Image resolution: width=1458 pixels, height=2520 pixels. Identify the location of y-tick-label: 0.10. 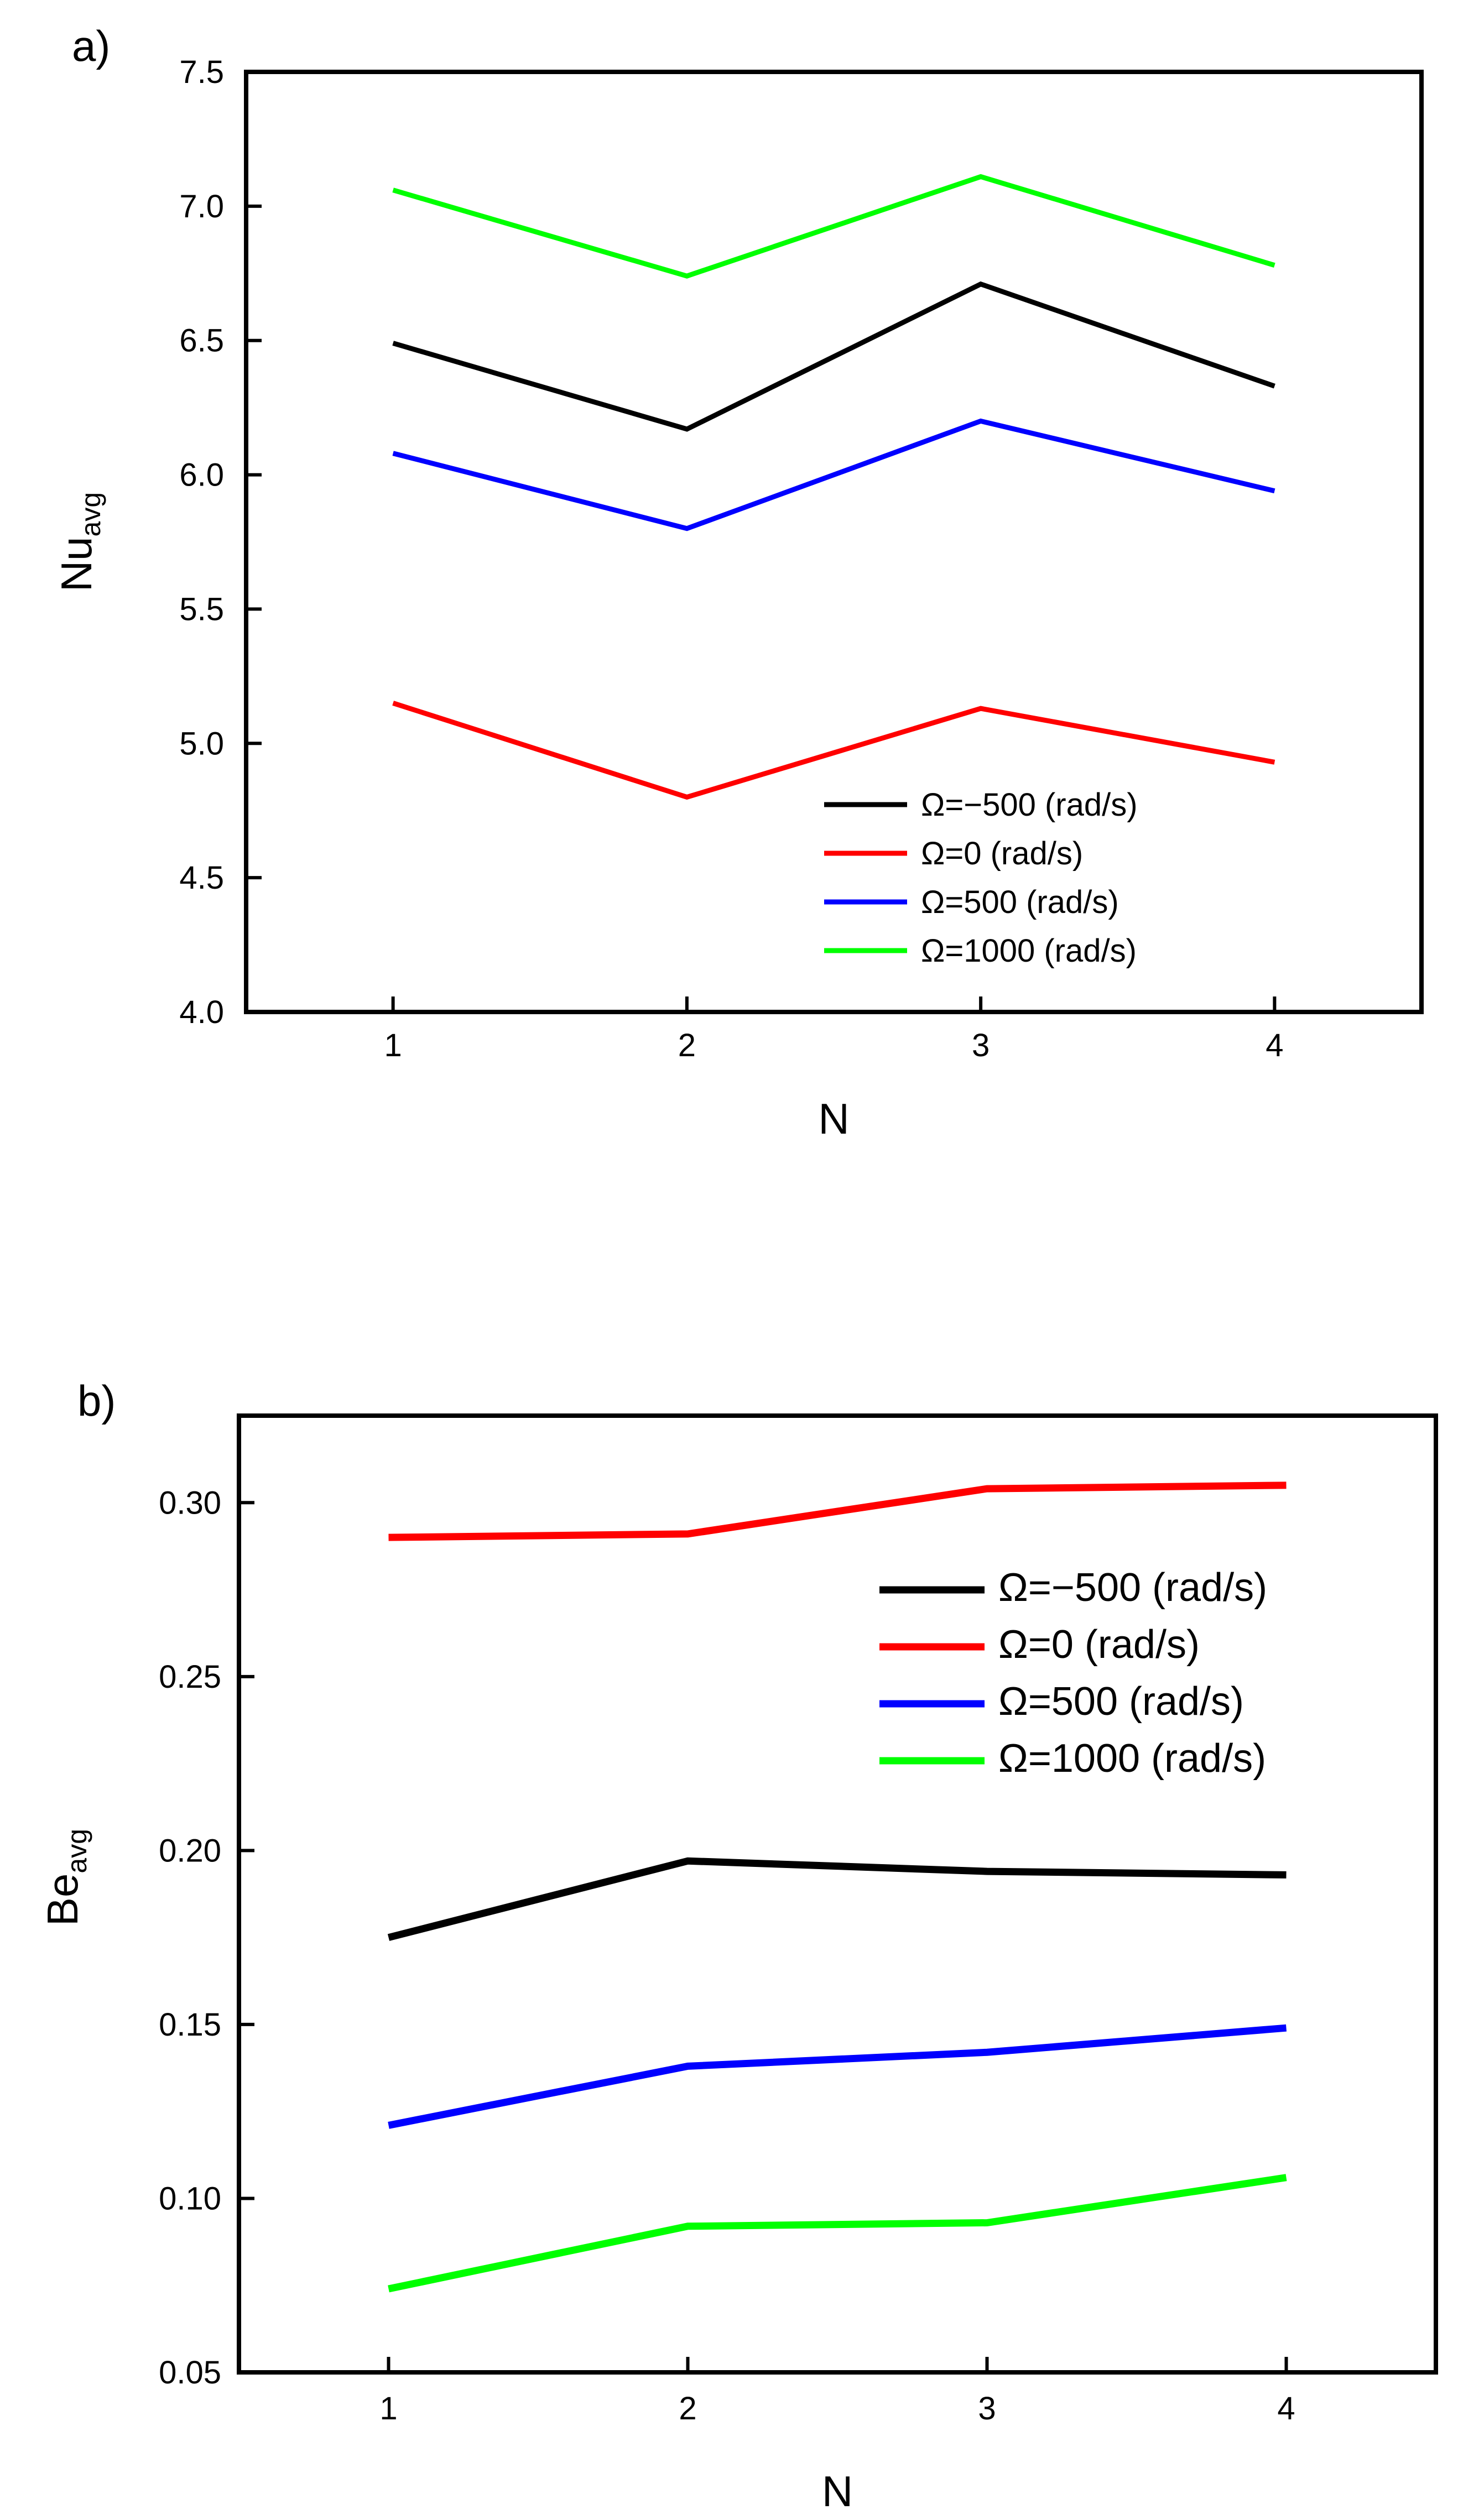
(190, 2198).